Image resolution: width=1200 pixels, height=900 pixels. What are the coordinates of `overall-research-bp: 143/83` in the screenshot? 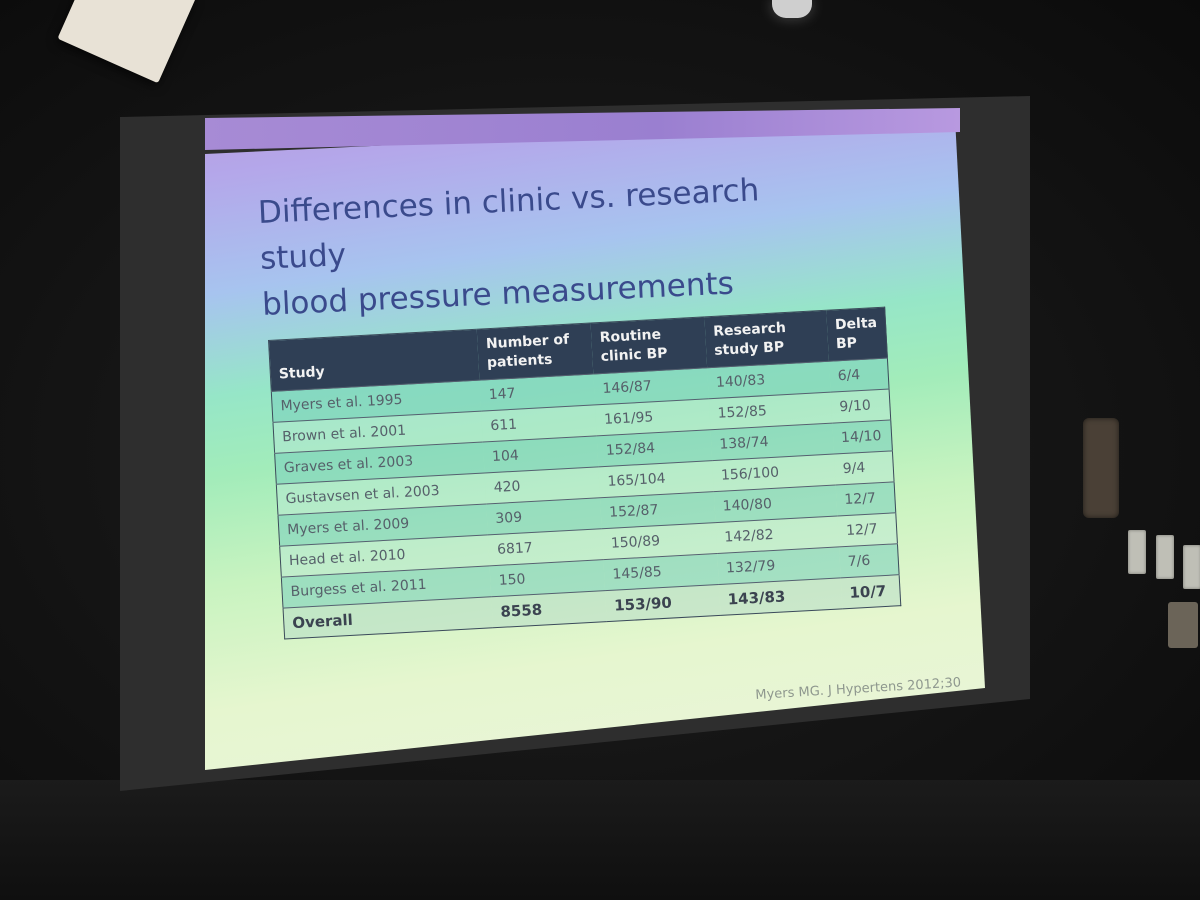 It's located at (780, 596).